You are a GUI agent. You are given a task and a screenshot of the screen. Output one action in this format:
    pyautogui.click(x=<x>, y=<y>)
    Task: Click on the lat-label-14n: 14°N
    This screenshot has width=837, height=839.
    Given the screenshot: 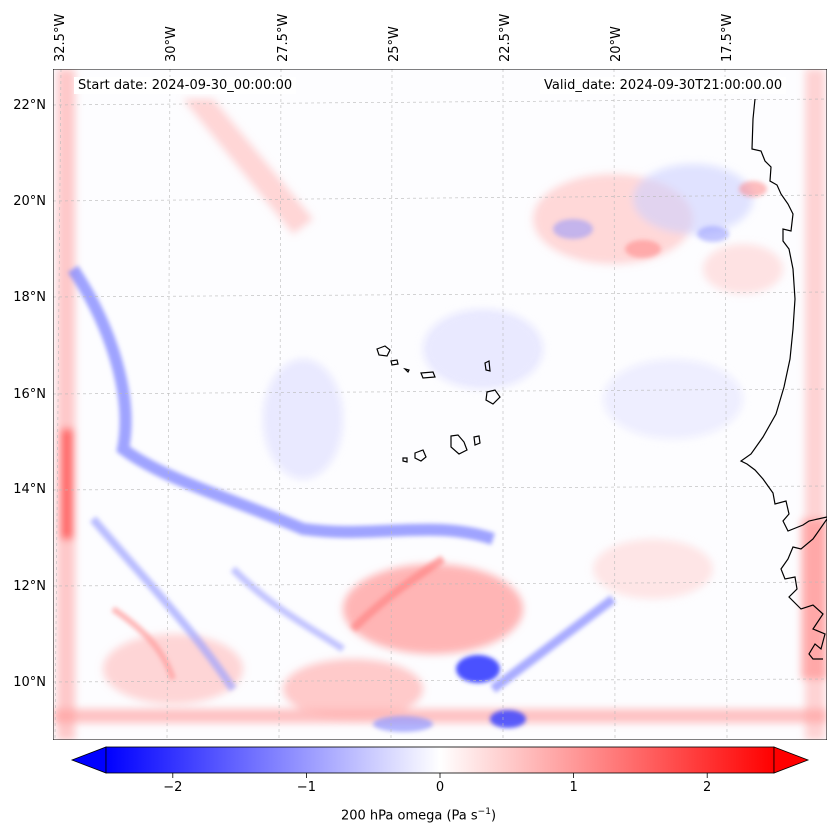 What is the action you would take?
    pyautogui.click(x=29, y=489)
    